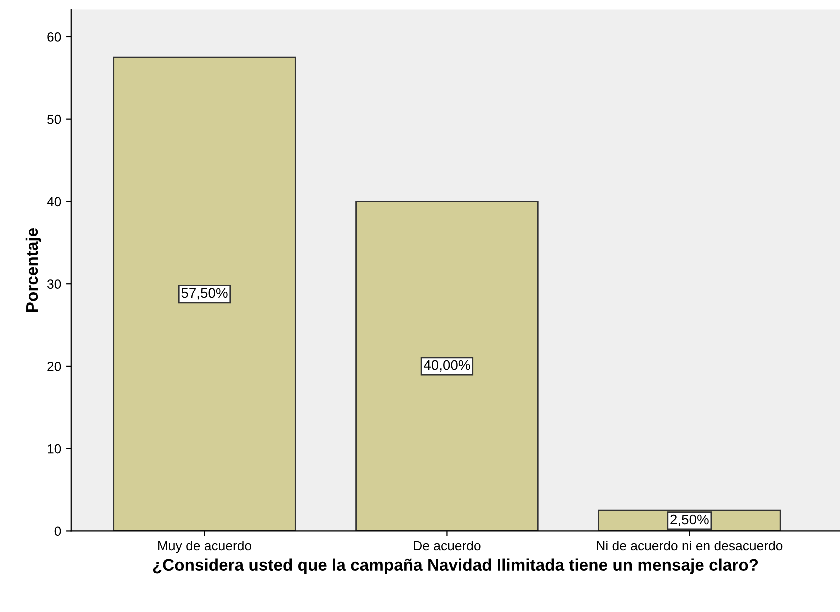  I want to click on y-tick-label: 50, so click(55, 119).